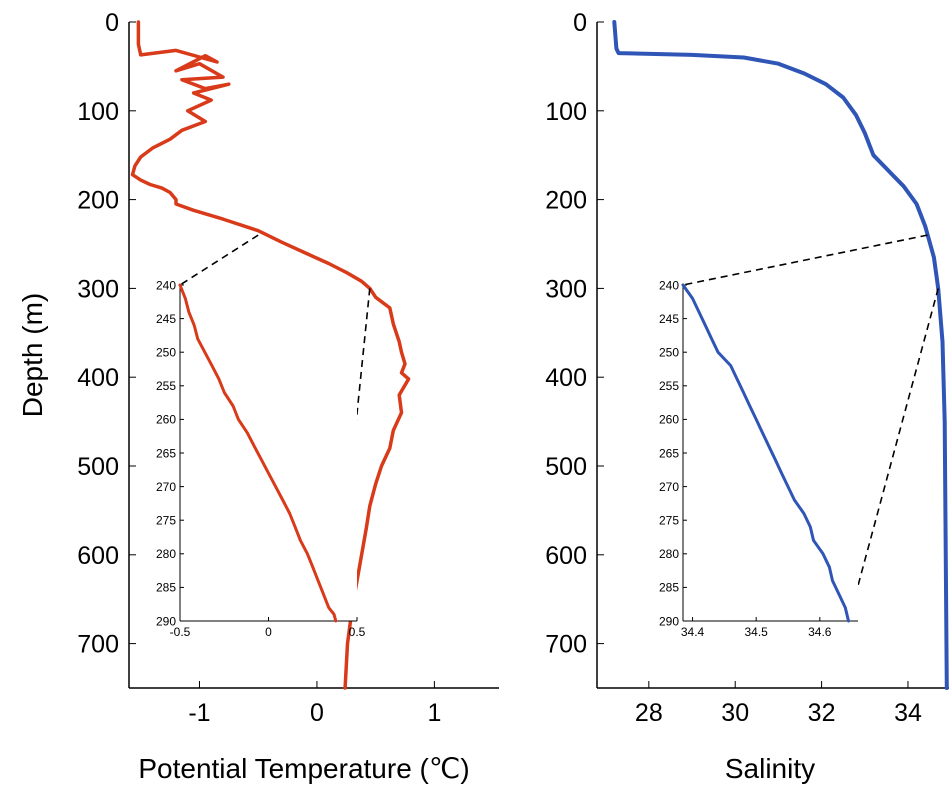 Image resolution: width=949 pixels, height=789 pixels. What do you see at coordinates (98, 378) in the screenshot?
I see `temperature-main-y-tick-label: 400` at bounding box center [98, 378].